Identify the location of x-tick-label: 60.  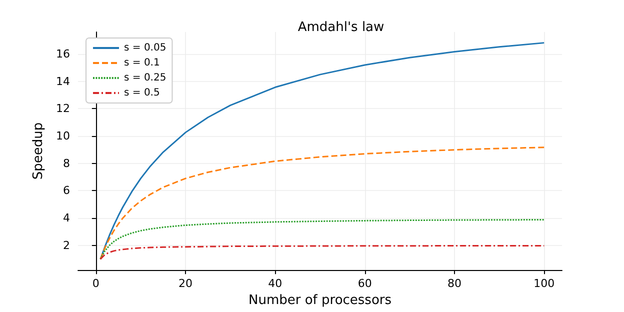
(365, 283).